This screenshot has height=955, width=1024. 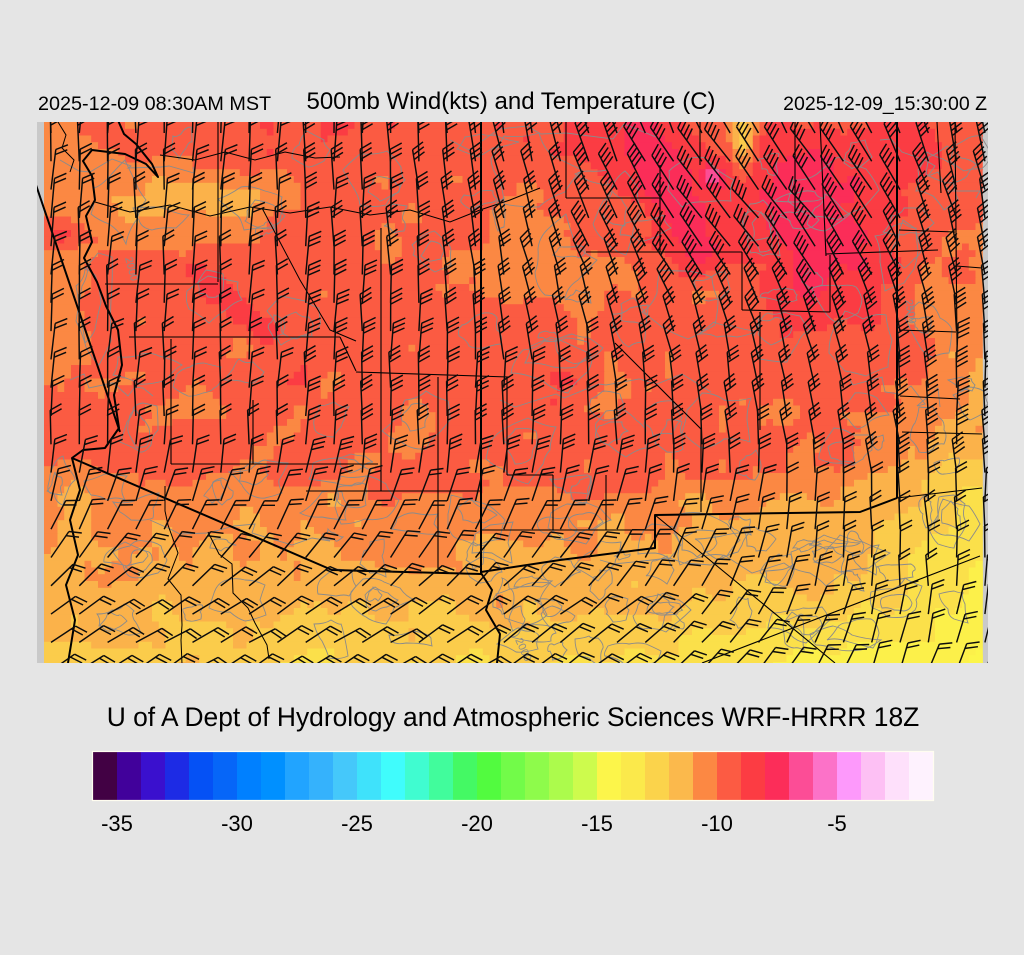 I want to click on svg-text: -15, so click(x=597, y=823).